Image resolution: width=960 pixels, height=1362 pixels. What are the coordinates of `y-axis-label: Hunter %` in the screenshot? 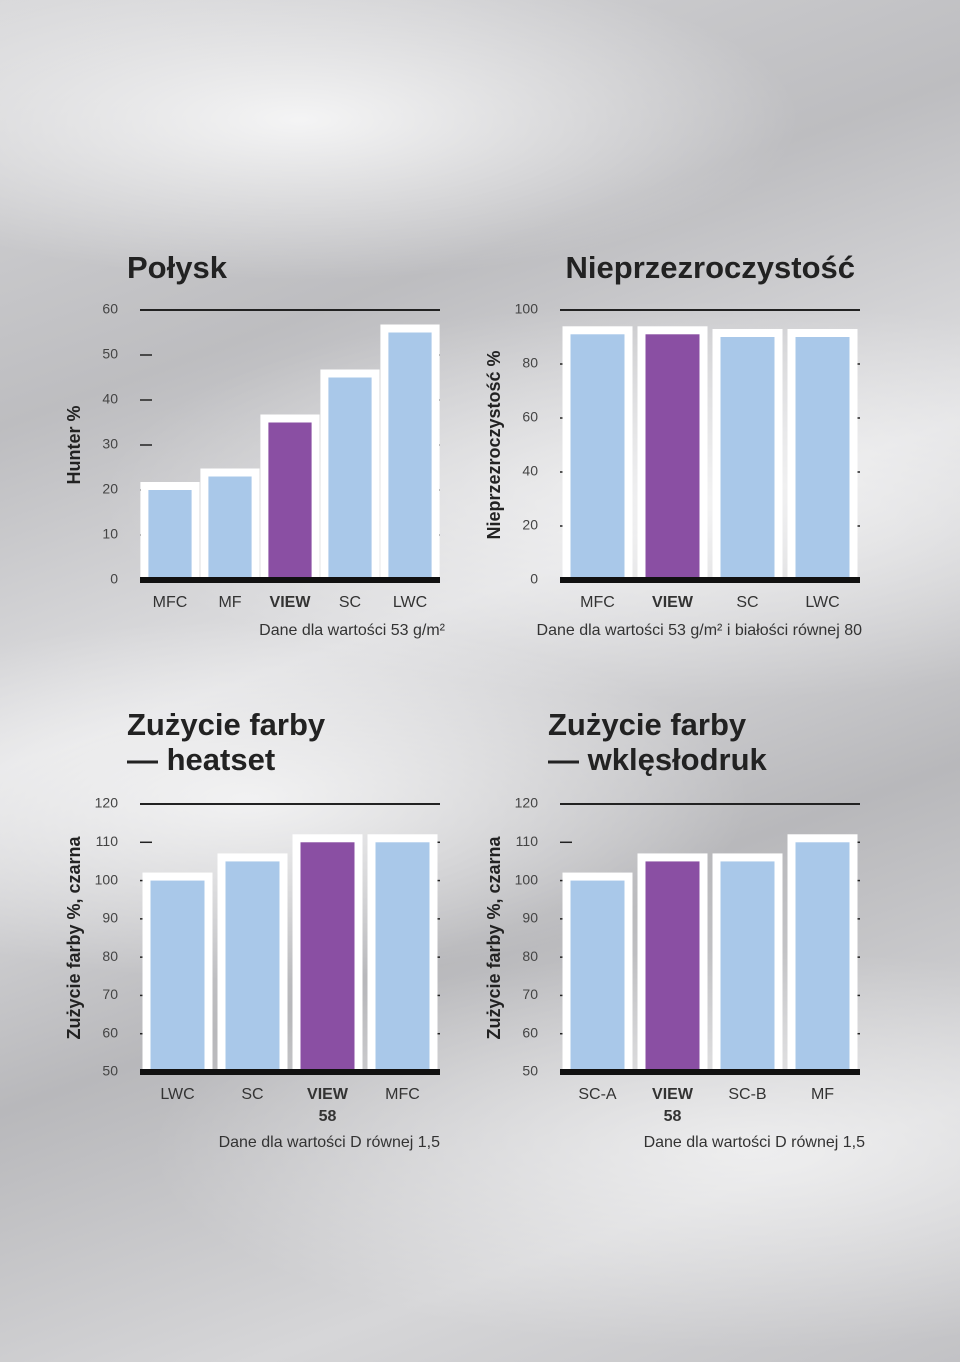 It's located at (74, 444).